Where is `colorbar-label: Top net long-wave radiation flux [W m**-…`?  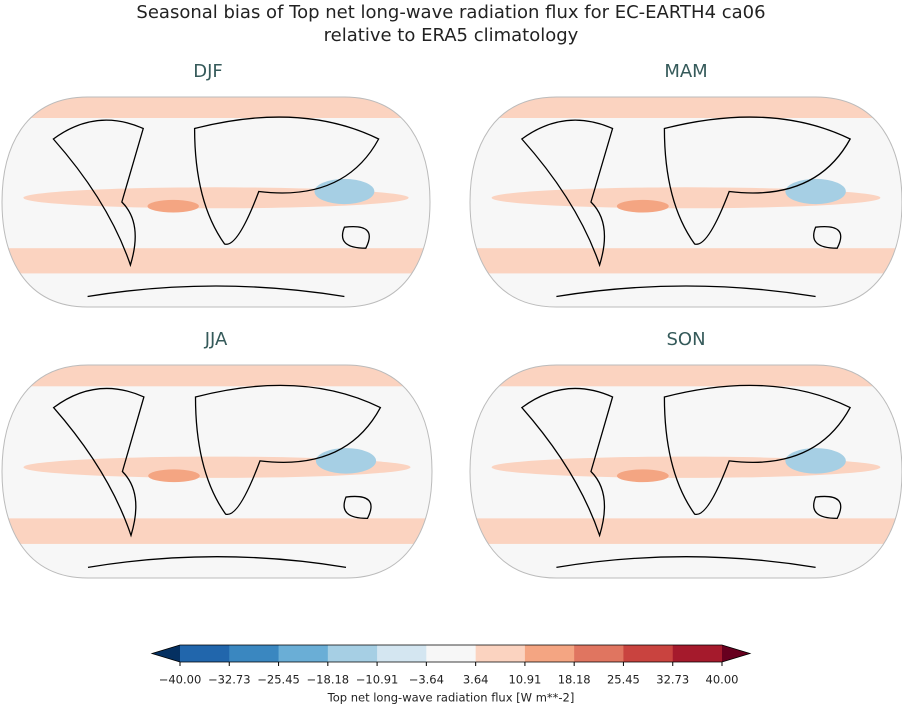
colorbar-label: Top net long-wave radiation flux [W m**-… is located at coordinates (451, 698).